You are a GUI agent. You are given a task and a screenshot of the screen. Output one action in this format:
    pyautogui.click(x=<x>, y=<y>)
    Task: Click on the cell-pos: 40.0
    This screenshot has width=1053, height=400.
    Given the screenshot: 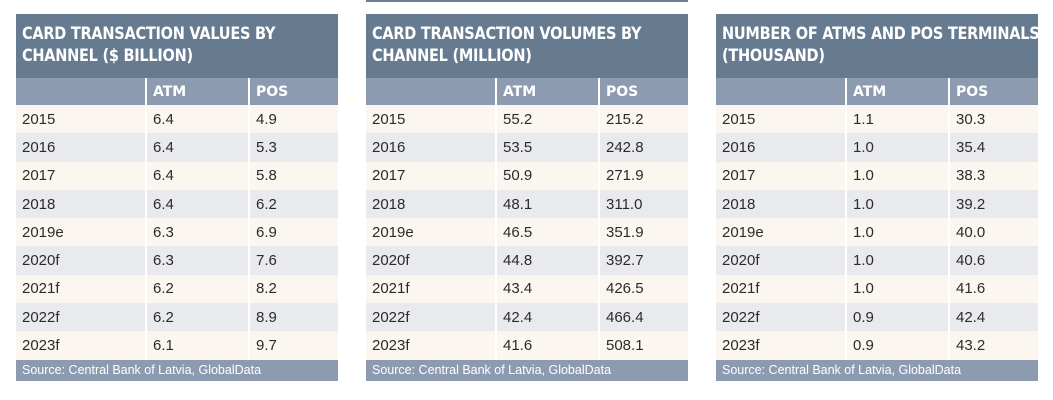 What is the action you would take?
    pyautogui.click(x=993, y=232)
    